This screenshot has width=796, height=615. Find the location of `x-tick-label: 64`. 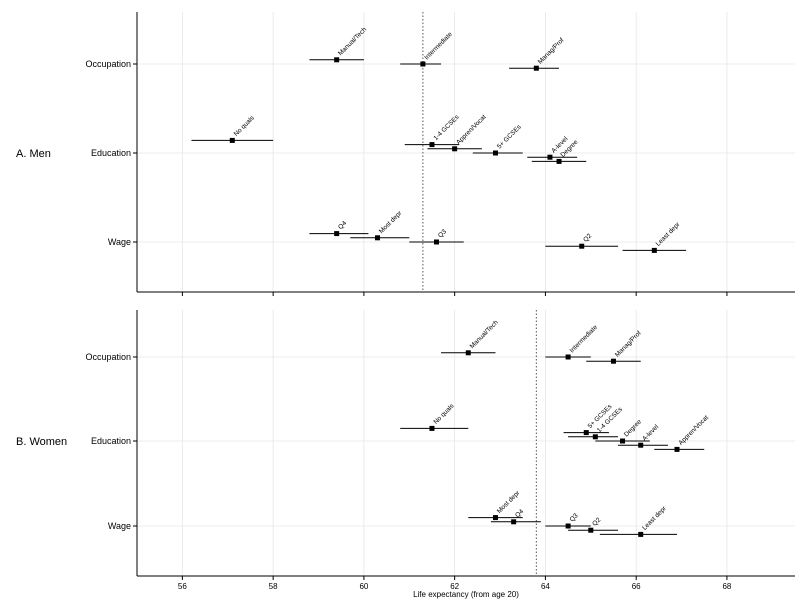

x-tick-label: 64 is located at coordinates (545, 586).